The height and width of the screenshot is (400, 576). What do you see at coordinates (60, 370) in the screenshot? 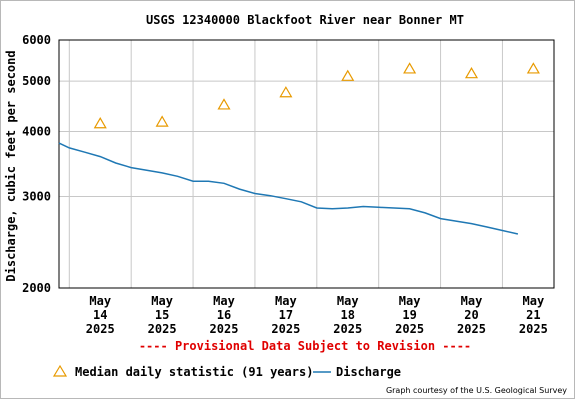
I see `legend-triangle-marker` at bounding box center [60, 370].